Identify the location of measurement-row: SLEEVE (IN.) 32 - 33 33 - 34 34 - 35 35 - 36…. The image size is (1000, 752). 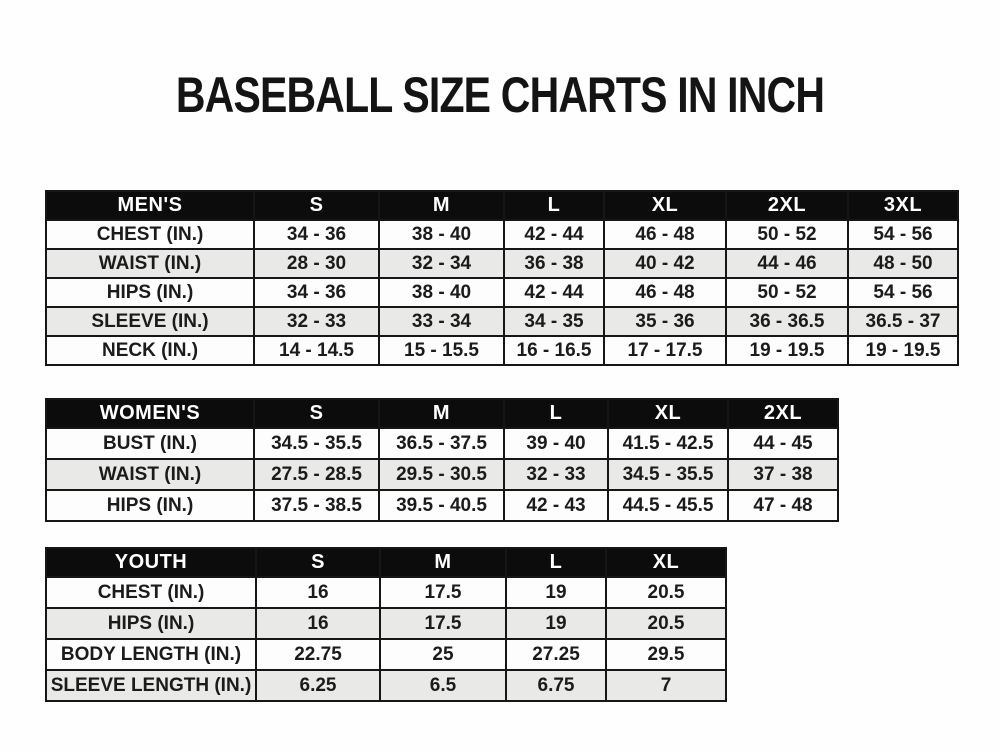
(502, 321).